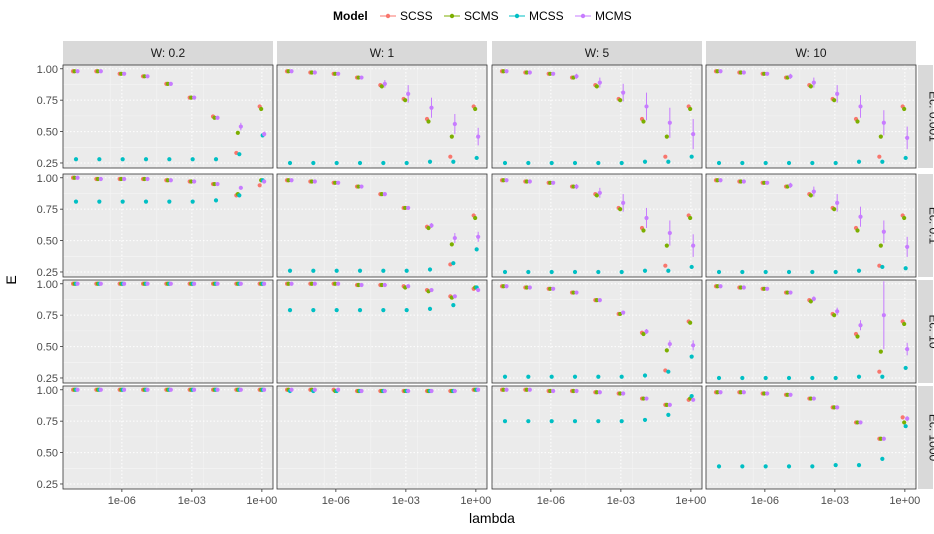 This screenshot has width=934, height=534. I want to click on legend-label-scss: SCSS, so click(416, 16).